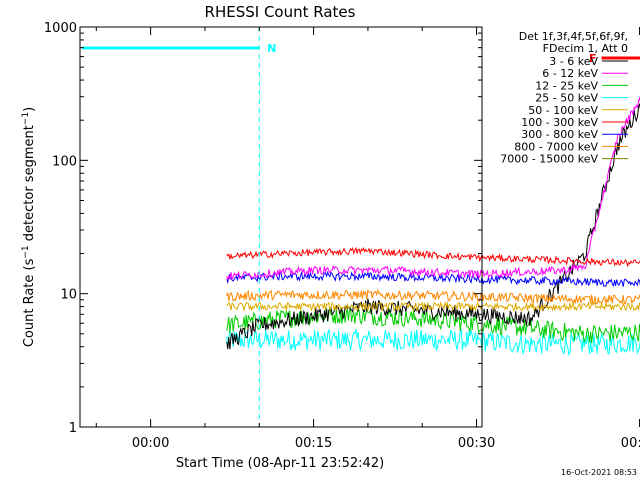 This screenshot has height=480, width=640. What do you see at coordinates (280, 463) in the screenshot?
I see `x-axis-label: Start Time (08-Apr-11 23:52:42)` at bounding box center [280, 463].